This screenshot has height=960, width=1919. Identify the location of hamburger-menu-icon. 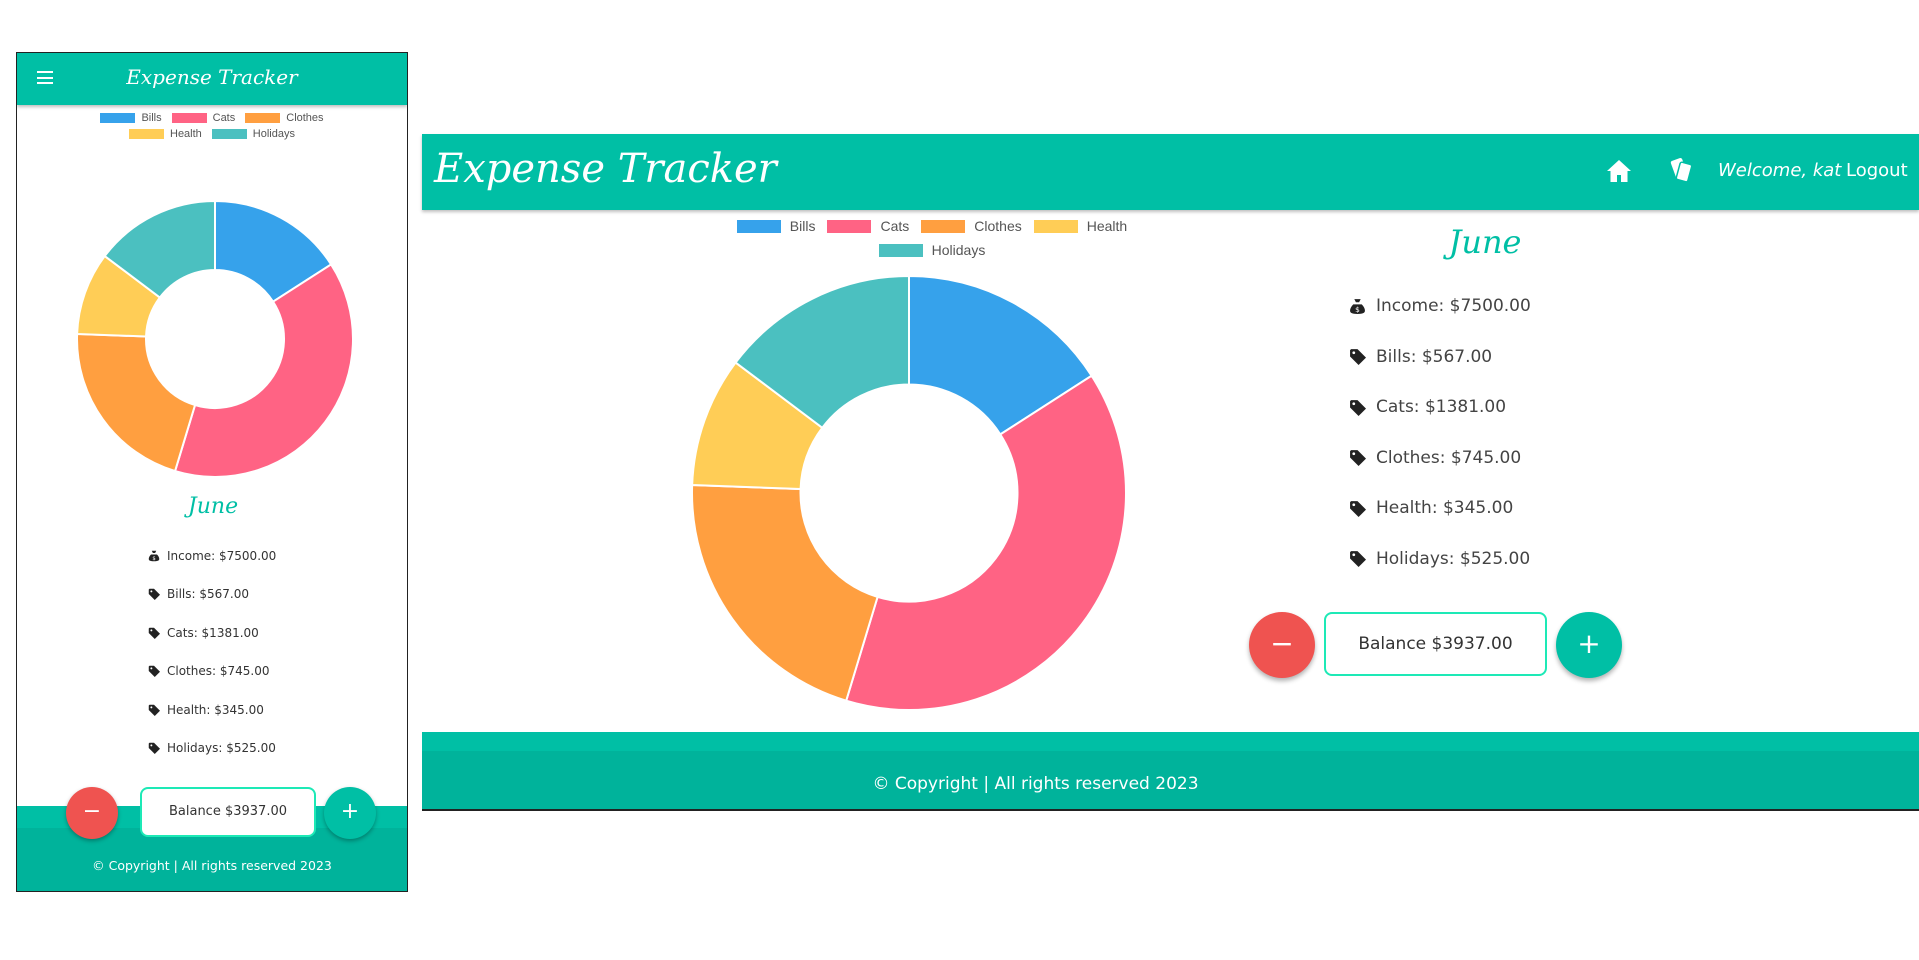
(46, 79).